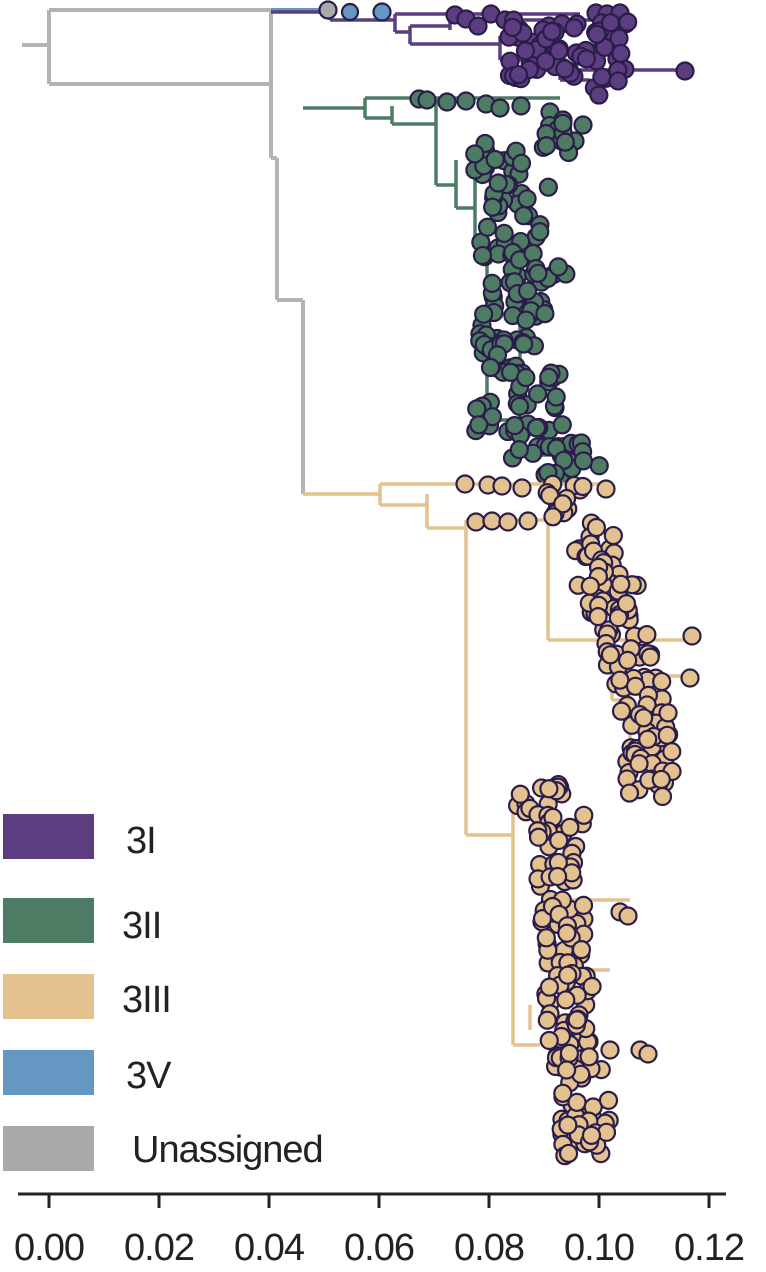 This screenshot has width=766, height=1272. I want to click on x-tick-label: 0.08, so click(489, 1248).